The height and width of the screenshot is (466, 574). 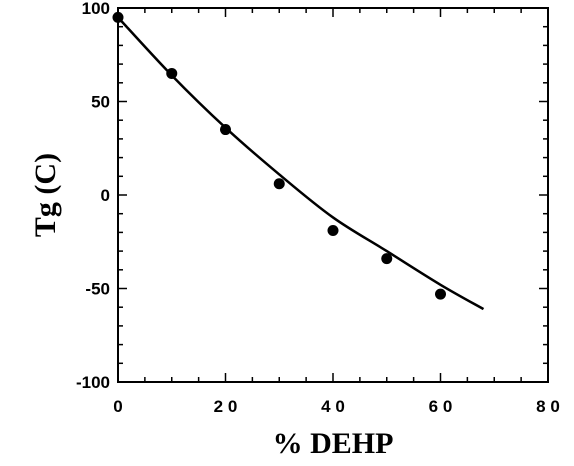 I want to click on y-tick-label: 0, so click(x=105, y=195).